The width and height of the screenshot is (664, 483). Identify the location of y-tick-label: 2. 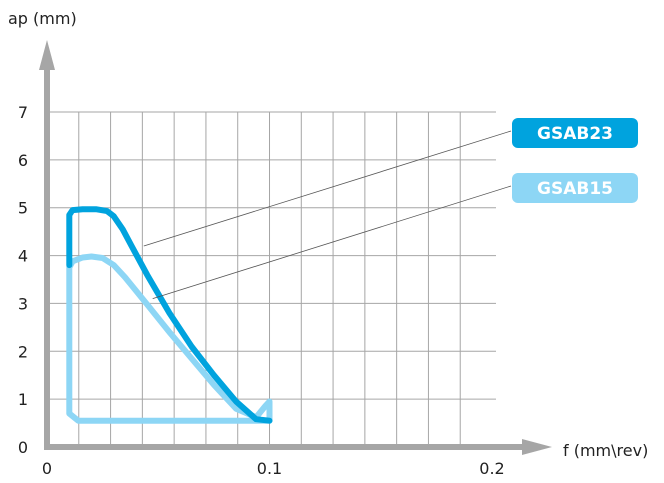
(23, 351).